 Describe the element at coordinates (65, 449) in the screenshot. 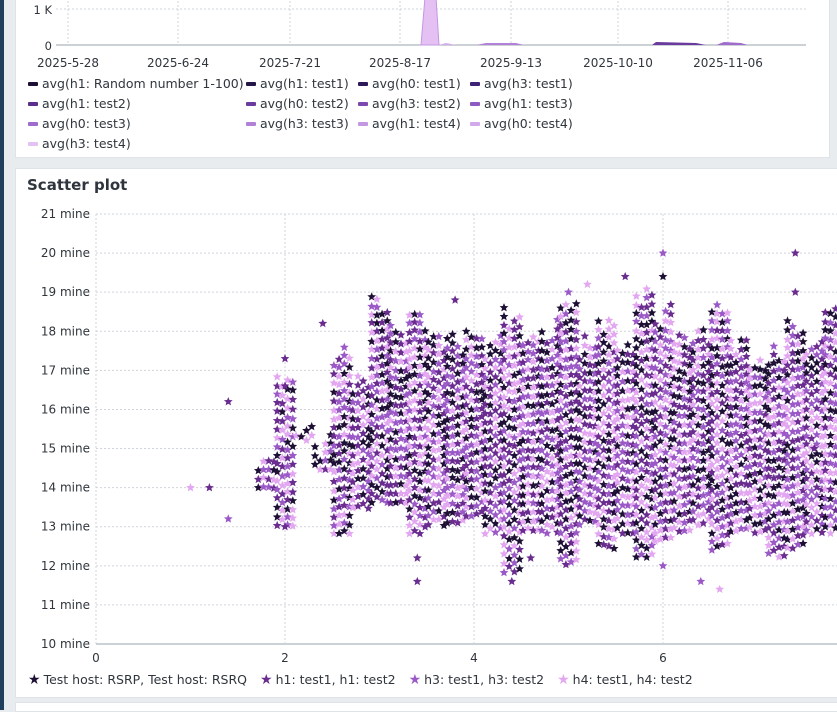

I see `y-tick-label: 15 mine` at that location.